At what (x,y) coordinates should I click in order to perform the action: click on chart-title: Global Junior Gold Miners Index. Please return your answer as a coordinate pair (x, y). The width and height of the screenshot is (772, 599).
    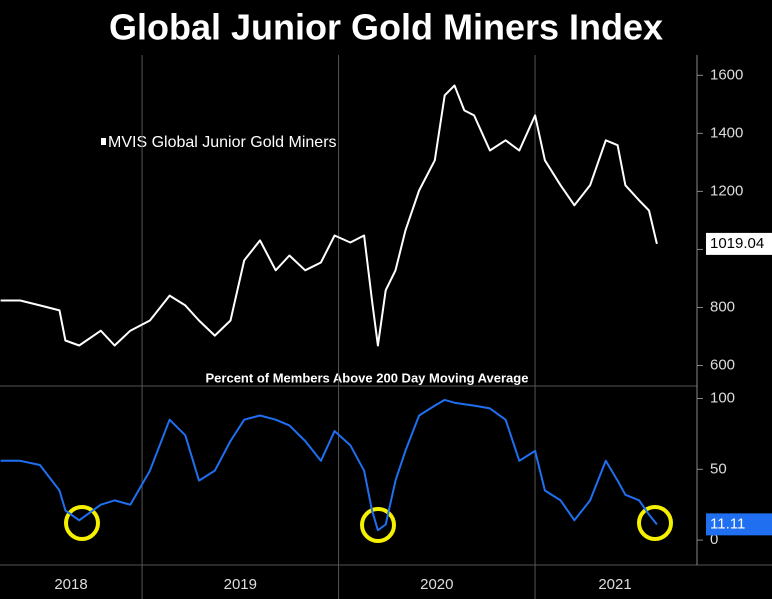
    Looking at the image, I should click on (386, 27).